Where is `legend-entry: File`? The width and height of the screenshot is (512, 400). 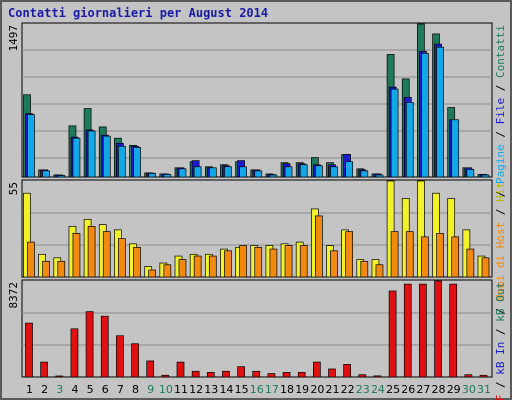
legend-entry: File is located at coordinates (500, 111).